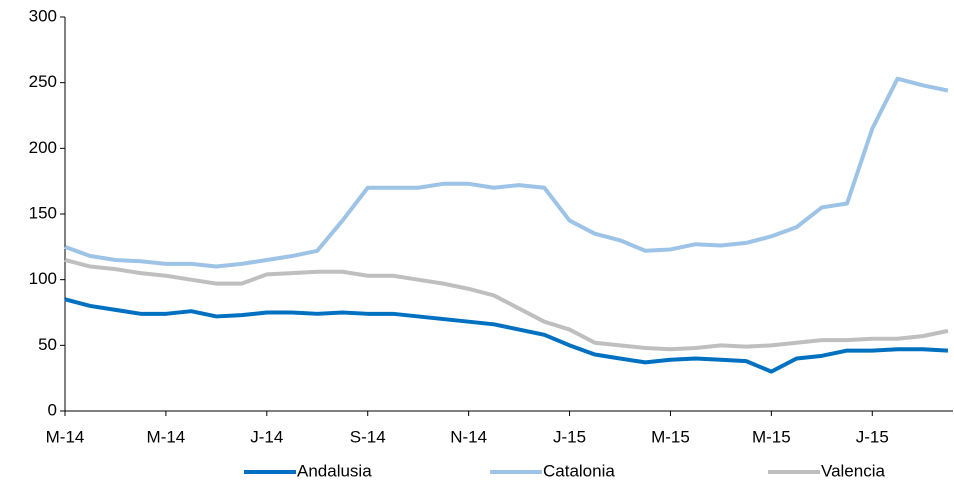 The image size is (954, 489). Describe the element at coordinates (506, 335) in the screenshot. I see `series-line` at that location.